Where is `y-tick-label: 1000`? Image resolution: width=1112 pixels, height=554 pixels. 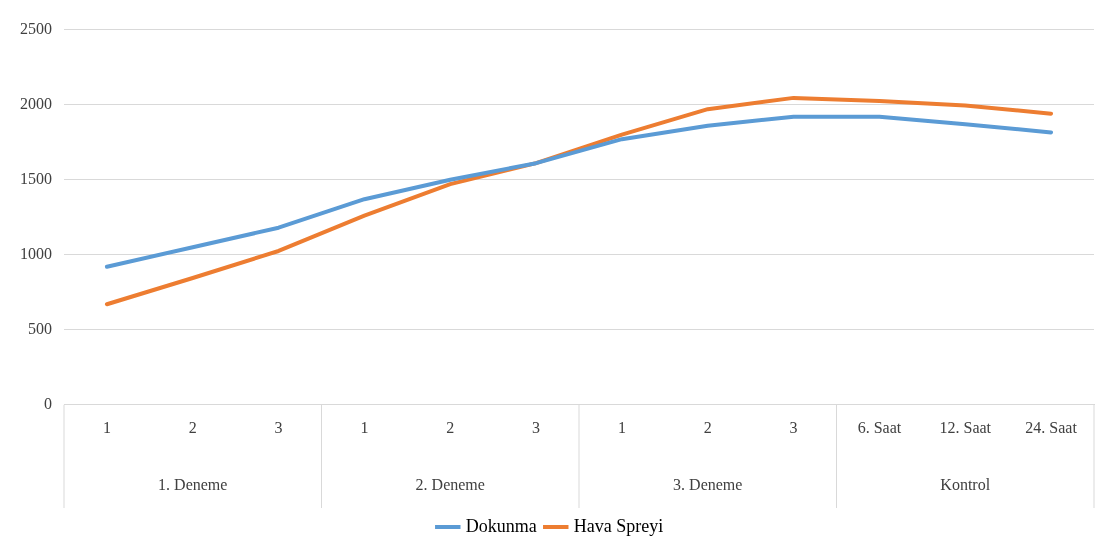
y-tick-label: 1000 is located at coordinates (36, 253).